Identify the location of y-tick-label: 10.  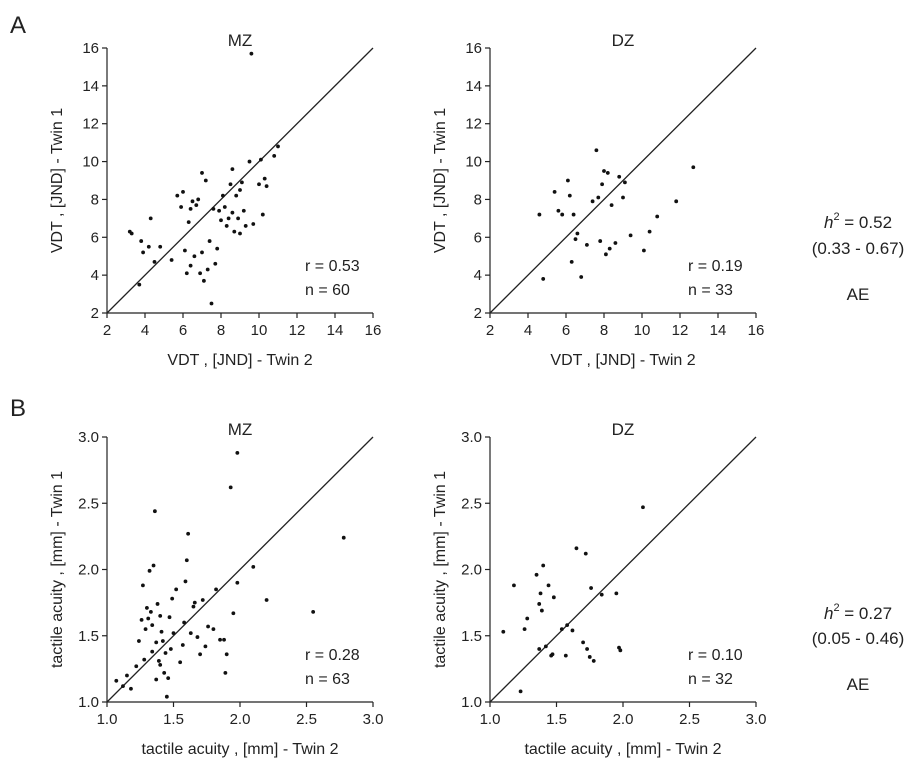
(90, 162).